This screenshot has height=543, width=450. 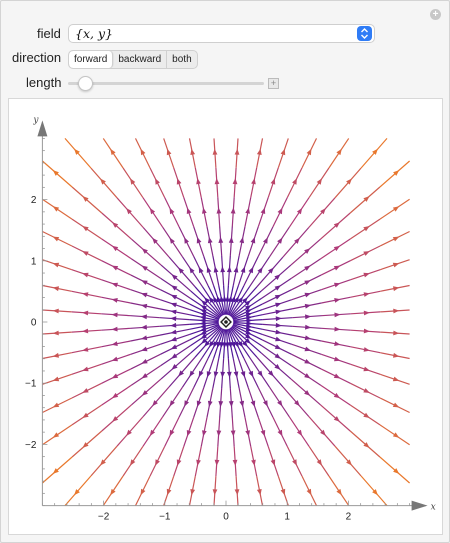 I want to click on x-tick-label: −1, so click(x=165, y=517).